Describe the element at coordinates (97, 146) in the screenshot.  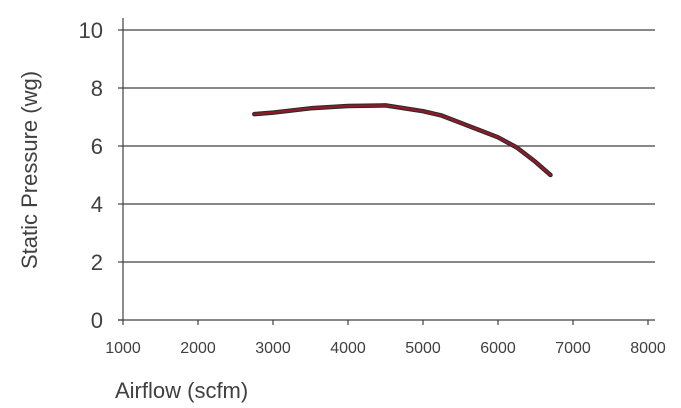
I see `y-tick-label-3: 6` at that location.